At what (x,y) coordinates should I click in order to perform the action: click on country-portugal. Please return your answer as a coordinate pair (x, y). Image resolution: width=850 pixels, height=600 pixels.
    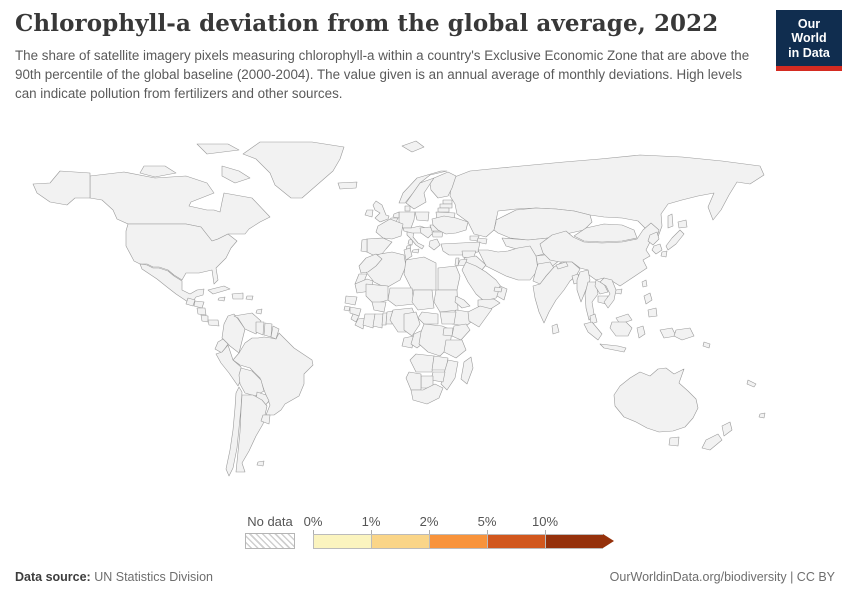
    Looking at the image, I should click on (364, 245).